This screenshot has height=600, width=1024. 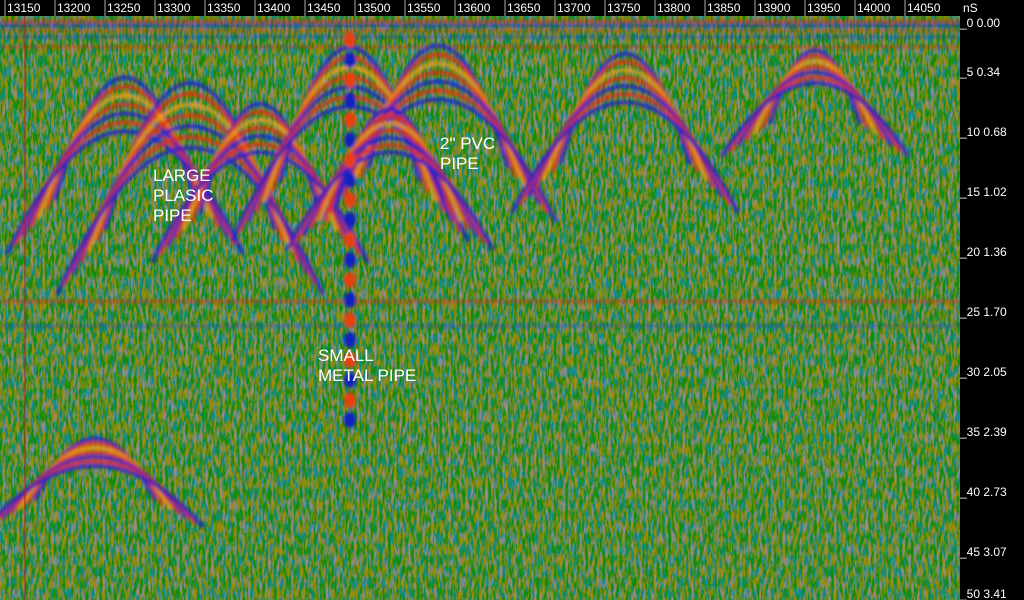 What do you see at coordinates (74, 8) in the screenshot?
I see `x-tick-label: 13200` at bounding box center [74, 8].